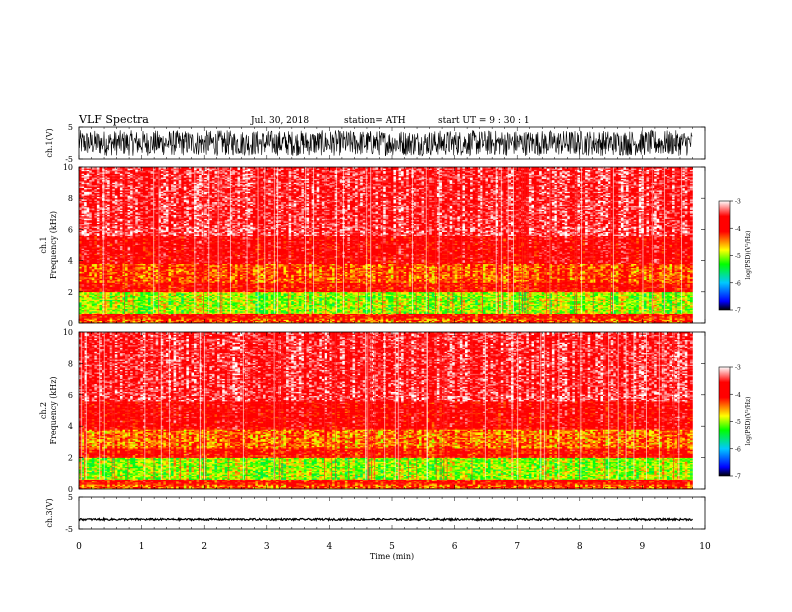 Image resolution: width=792 pixels, height=612 pixels. What do you see at coordinates (279, 121) in the screenshot?
I see `date-label: Jul. 30, 2018` at bounding box center [279, 121].